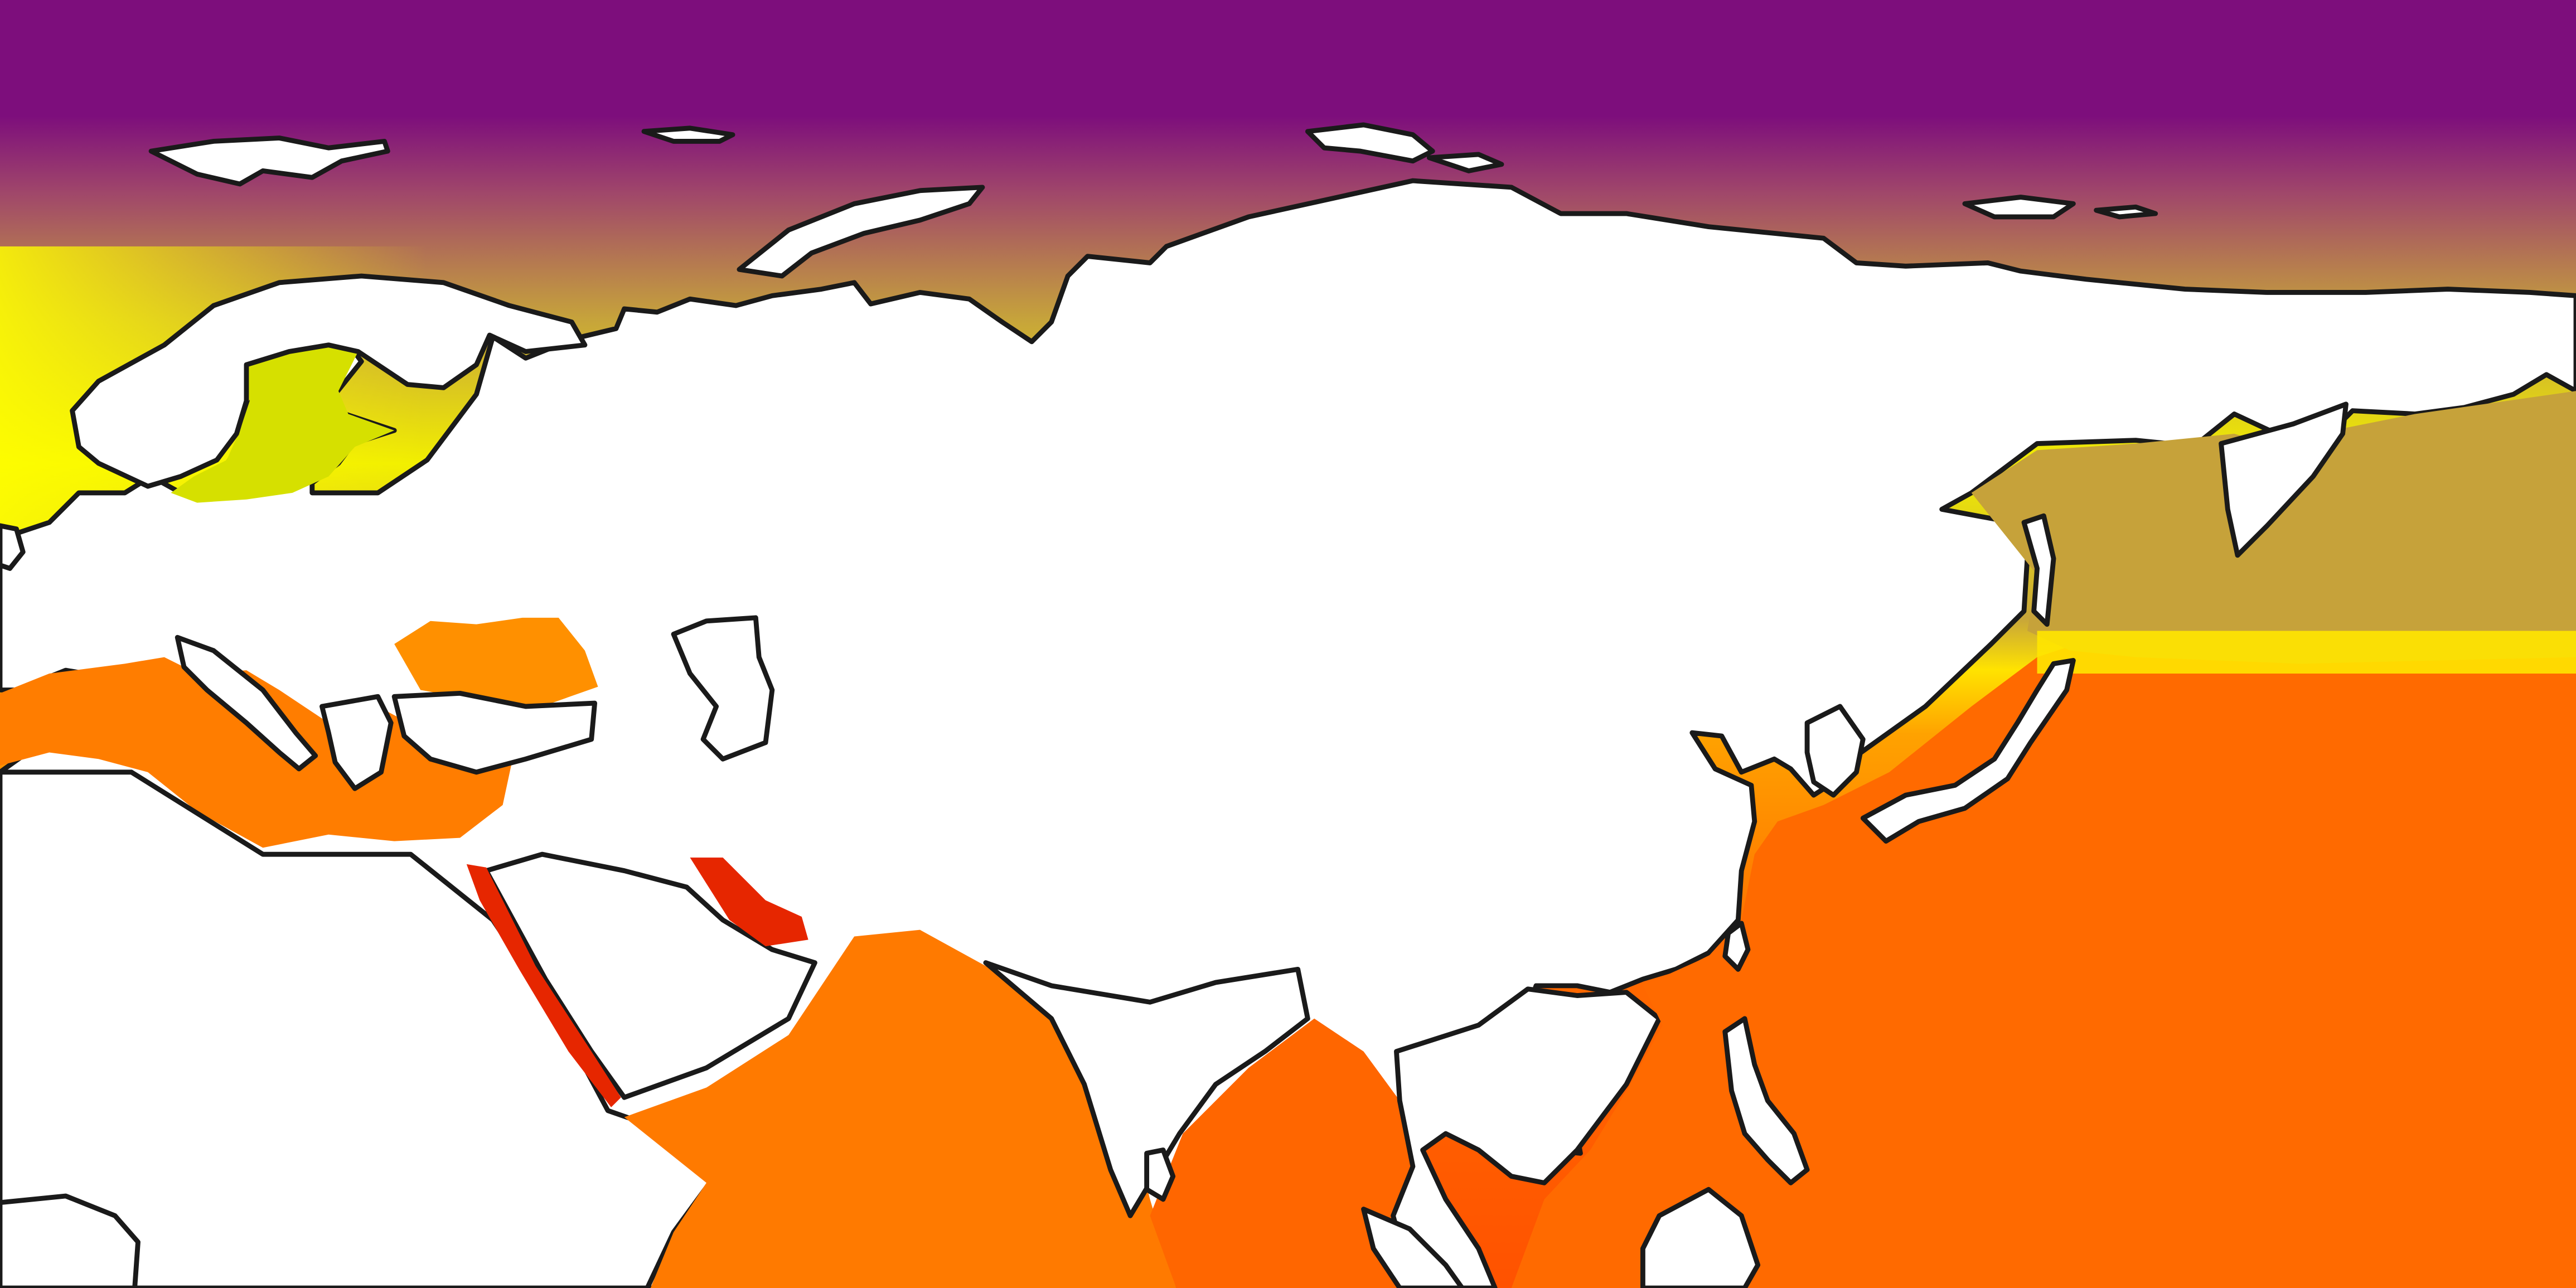 Image resolution: width=2576 pixels, height=1288 pixels. Describe the element at coordinates (356, 743) in the screenshot. I see `balkan-greece` at that location.